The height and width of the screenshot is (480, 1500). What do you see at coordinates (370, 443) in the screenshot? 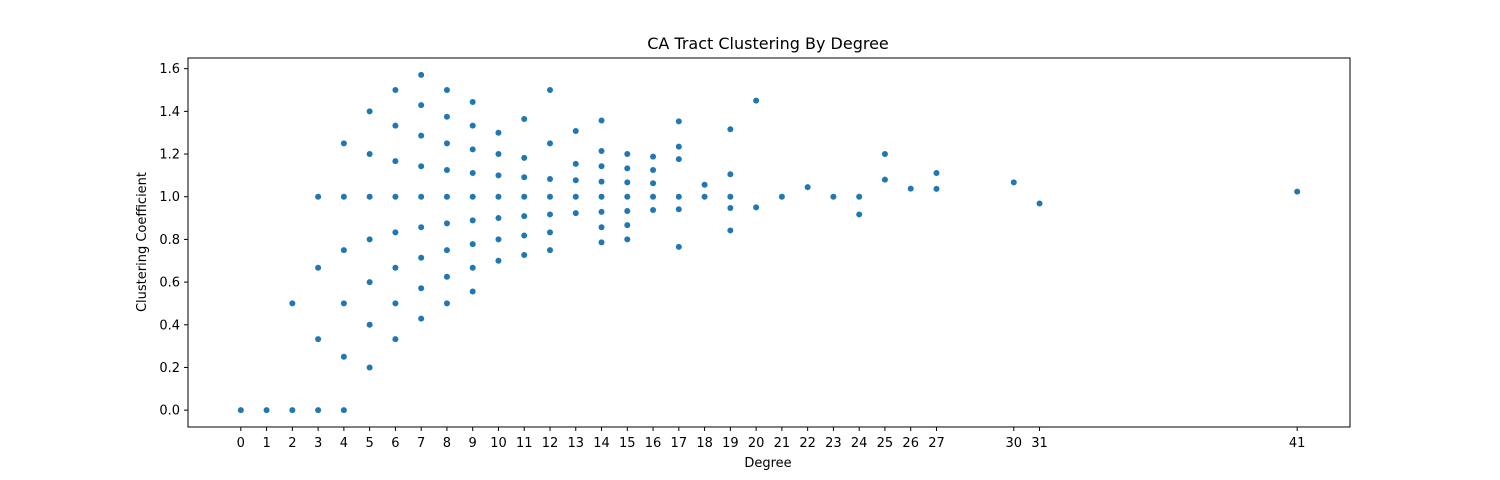
I see `x-tick-label: 5` at bounding box center [370, 443].